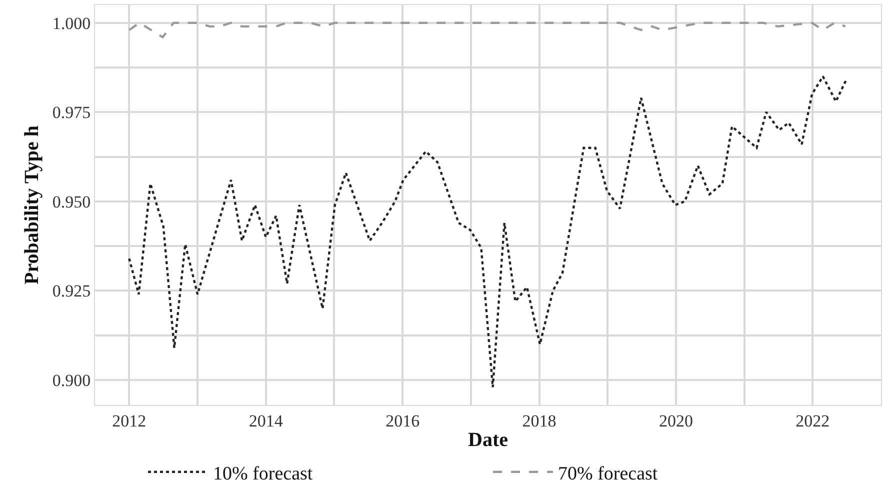 Image resolution: width=883 pixels, height=493 pixels. What do you see at coordinates (488, 439) in the screenshot?
I see `x-axis-title: Date` at bounding box center [488, 439].